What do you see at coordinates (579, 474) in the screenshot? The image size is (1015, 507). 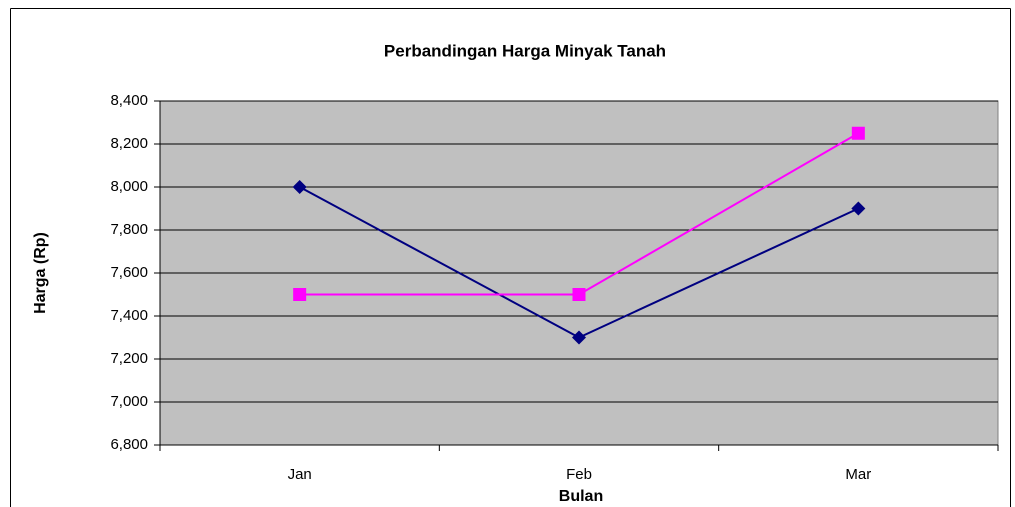 I see `x-tick-label: Feb` at bounding box center [579, 474].